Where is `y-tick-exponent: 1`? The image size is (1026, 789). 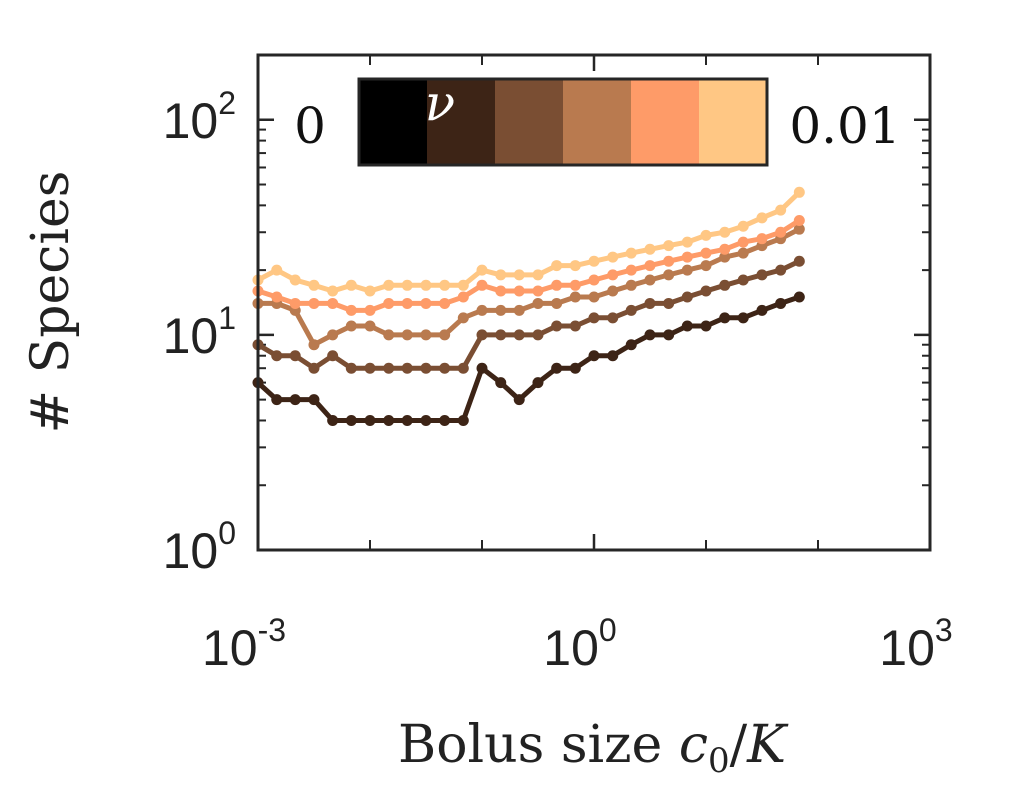
y-tick-exponent: 1 is located at coordinates (227, 318).